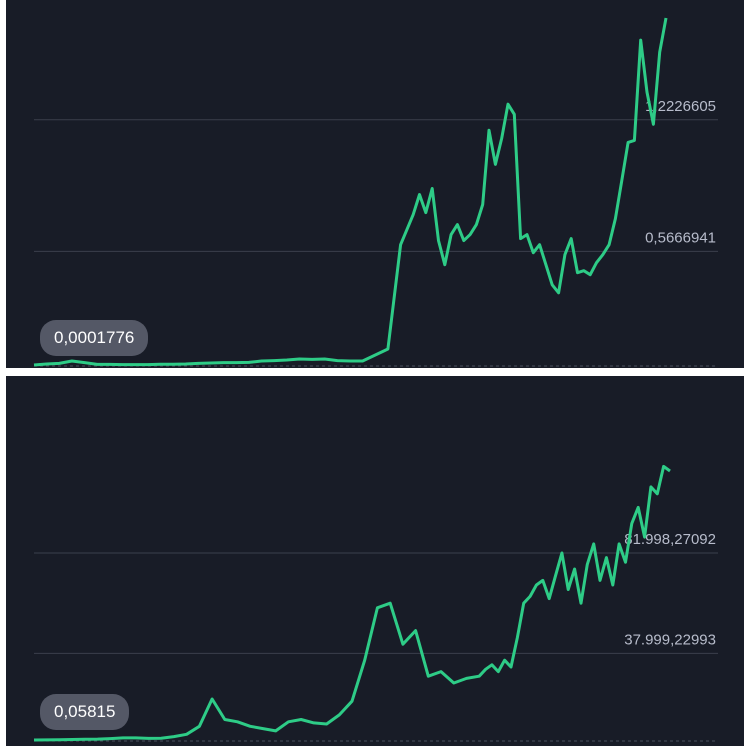  What do you see at coordinates (680, 237) in the screenshot?
I see `grid-price-label: 0,5666941` at bounding box center [680, 237].